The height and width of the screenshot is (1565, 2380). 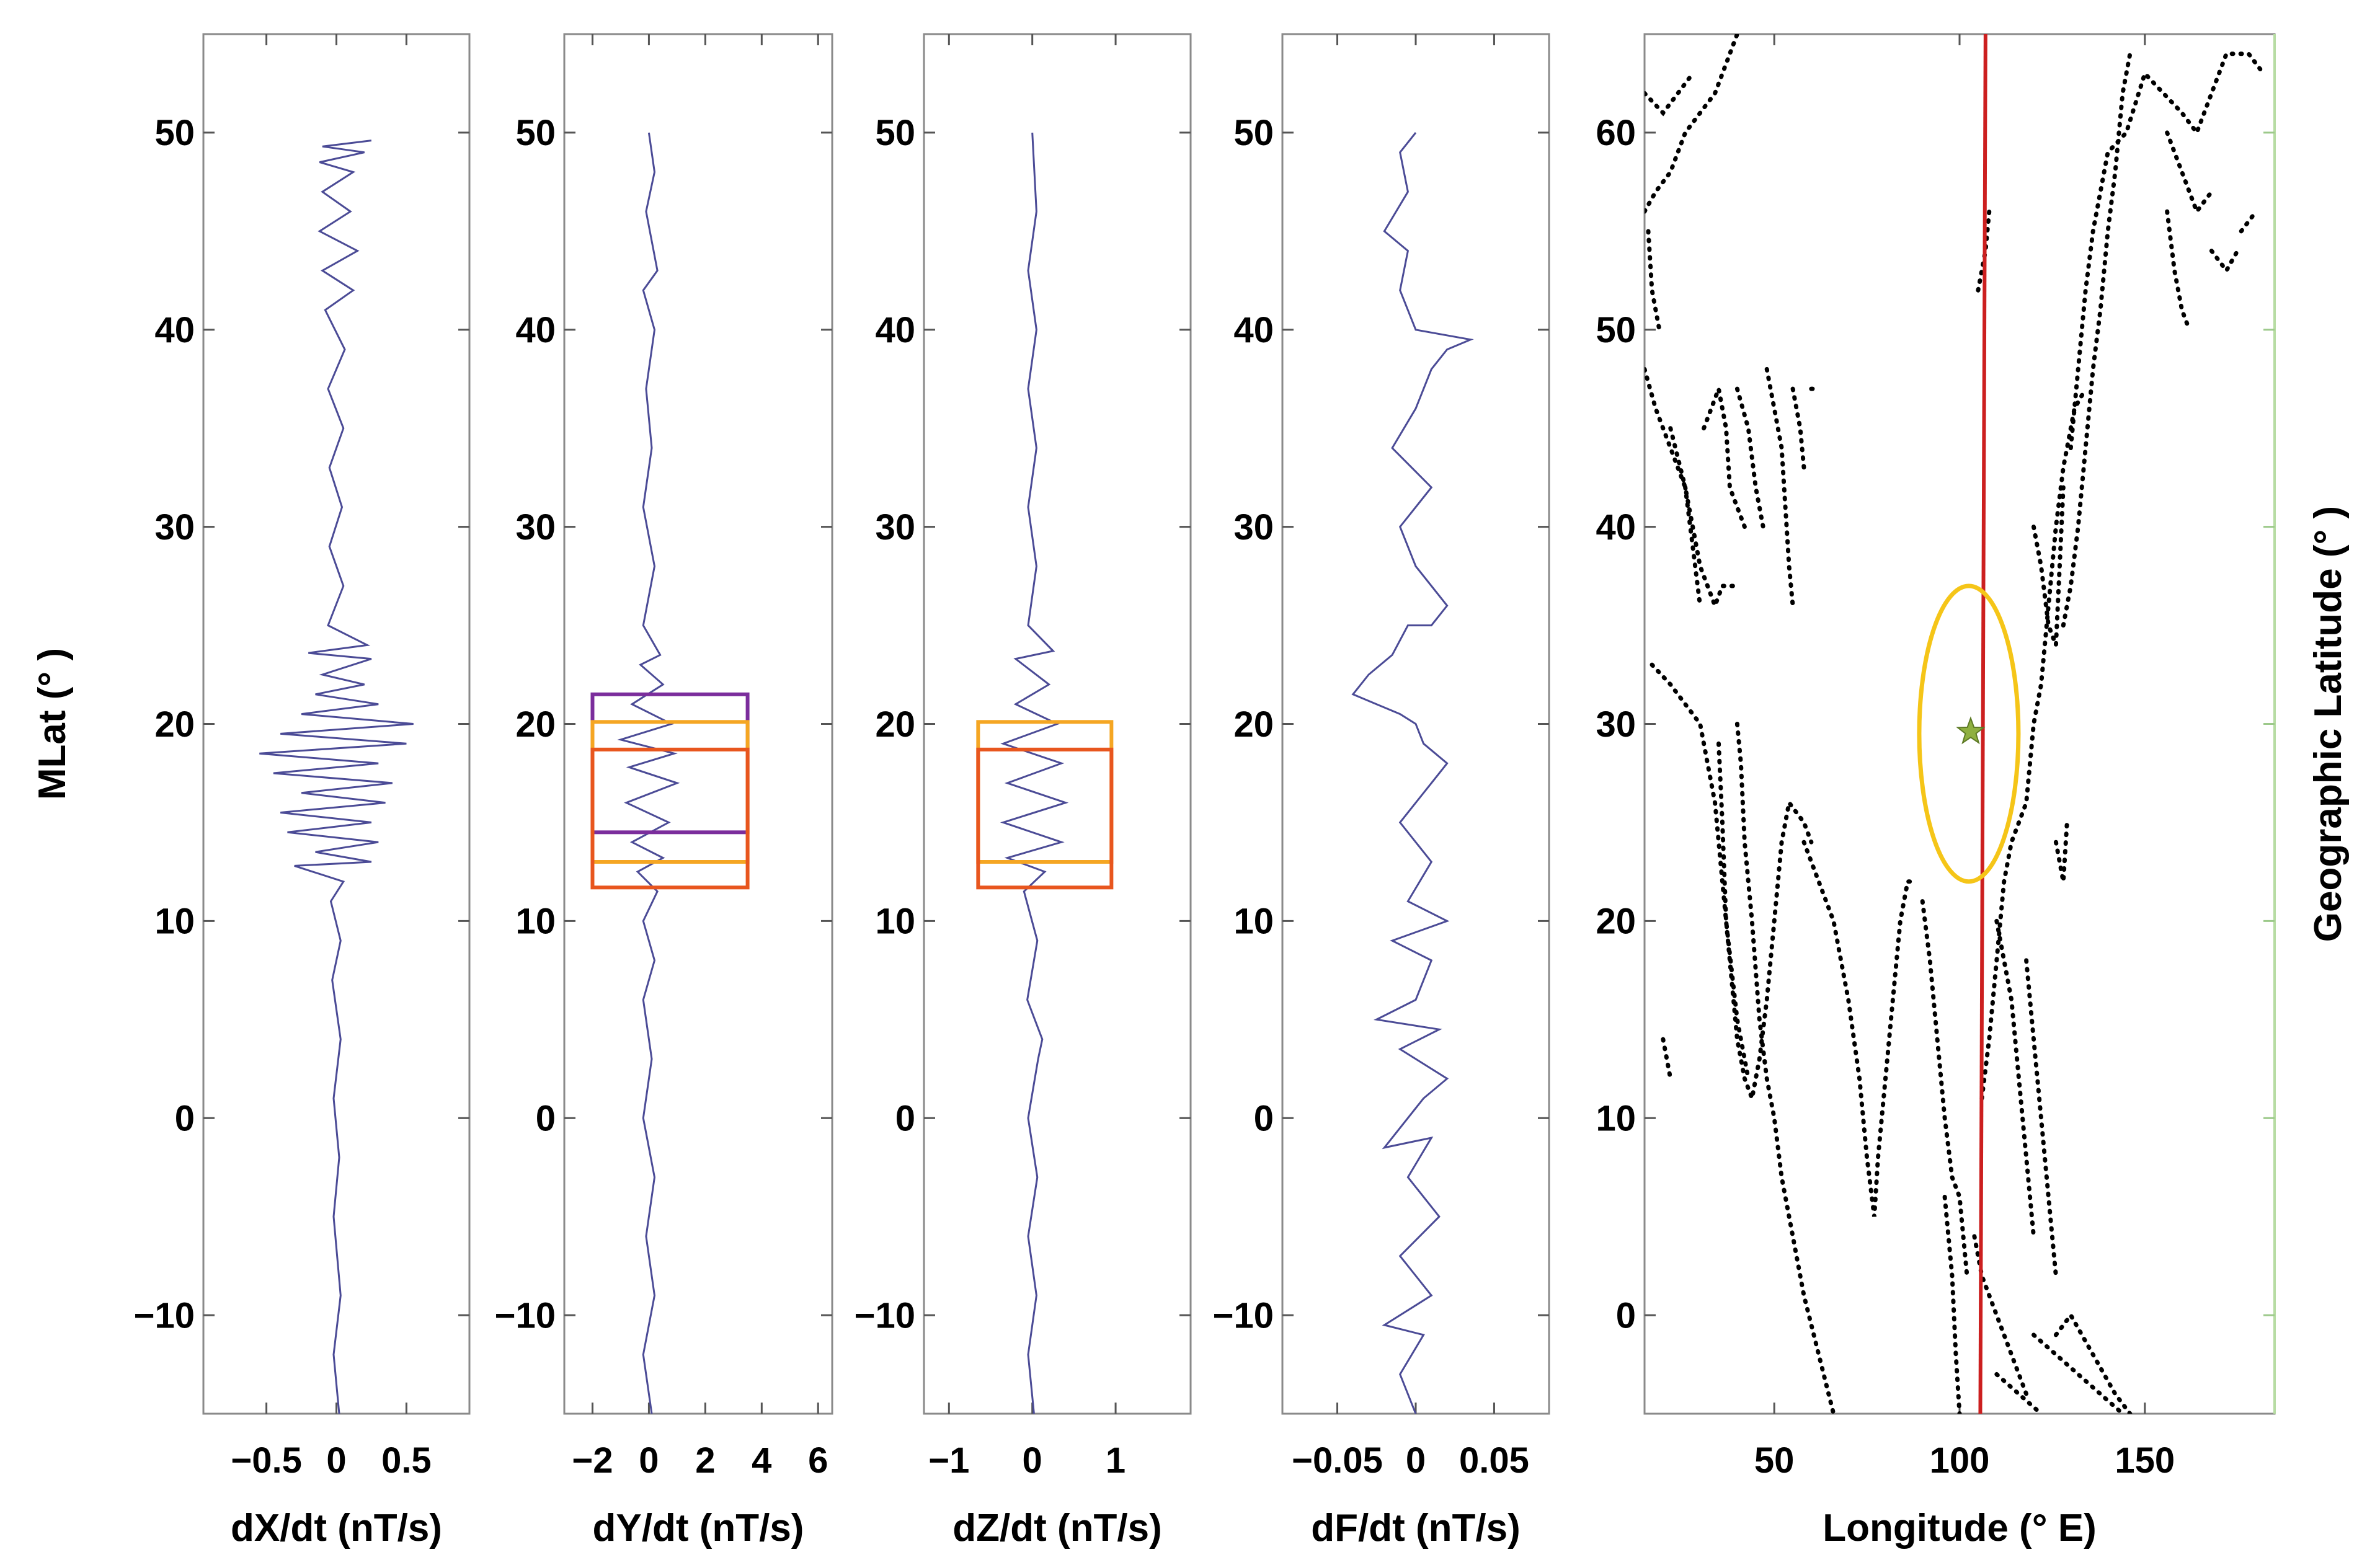 What do you see at coordinates (1616, 133) in the screenshot?
I see `y-tick-label: 60` at bounding box center [1616, 133].